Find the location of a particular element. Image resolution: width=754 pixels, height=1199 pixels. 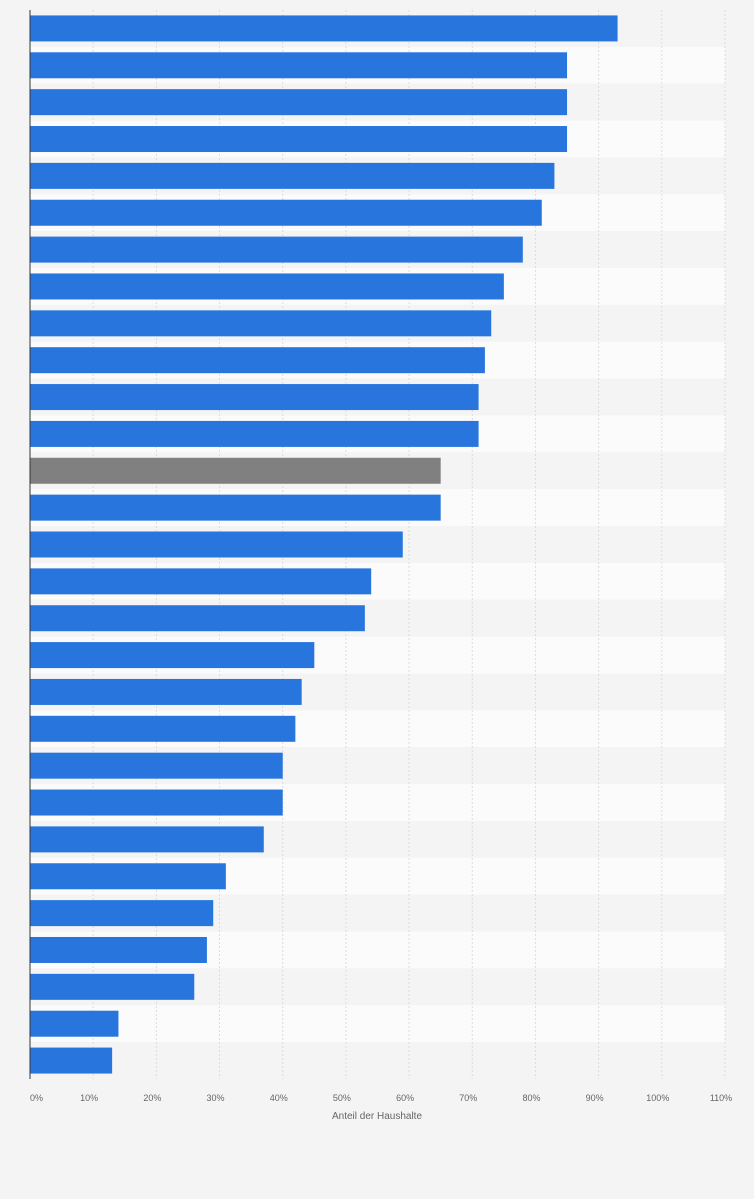

x-axis-title: Anteil der Haushalte is located at coordinates (377, 1116).